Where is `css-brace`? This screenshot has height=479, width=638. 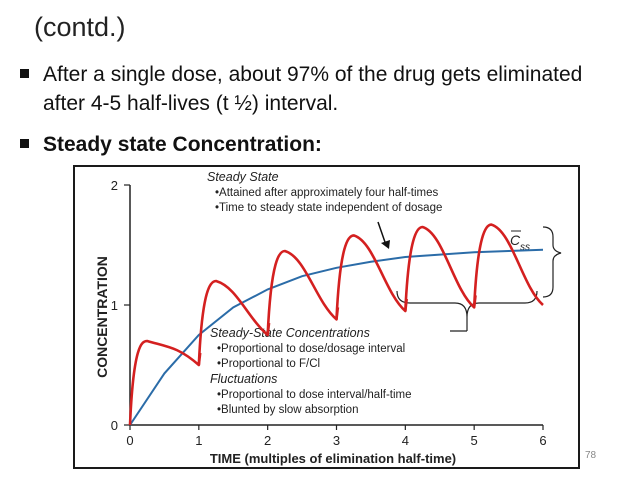
css-brace is located at coordinates (552, 262).